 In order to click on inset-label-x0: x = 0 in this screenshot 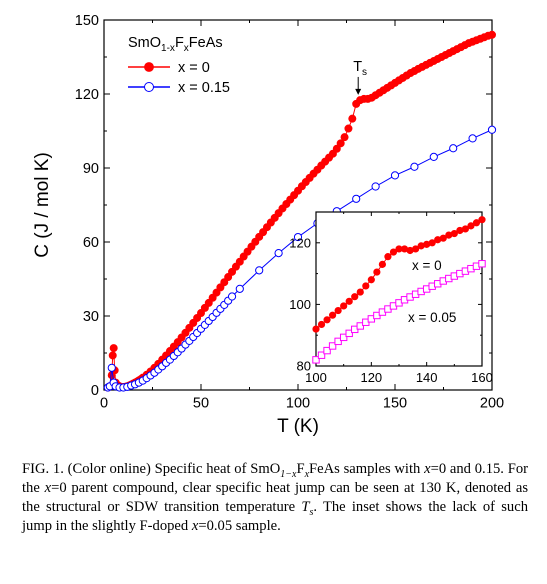, I will do `click(427, 265)`.